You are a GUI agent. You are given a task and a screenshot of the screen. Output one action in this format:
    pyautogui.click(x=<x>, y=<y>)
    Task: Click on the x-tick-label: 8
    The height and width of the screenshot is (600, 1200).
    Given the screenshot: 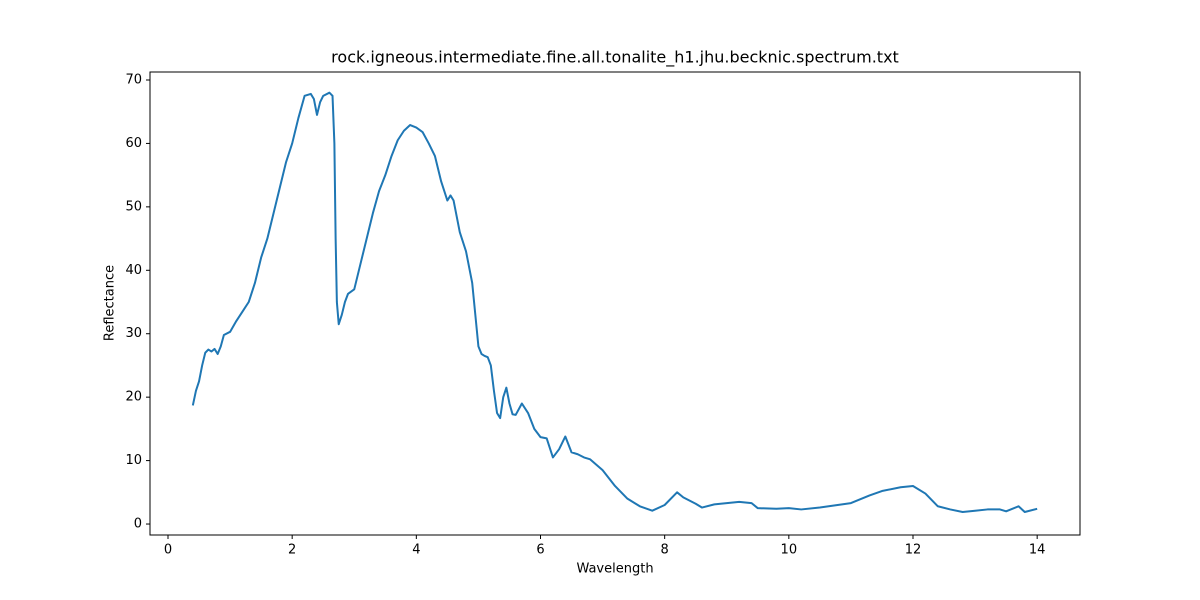 What is the action you would take?
    pyautogui.click(x=665, y=550)
    